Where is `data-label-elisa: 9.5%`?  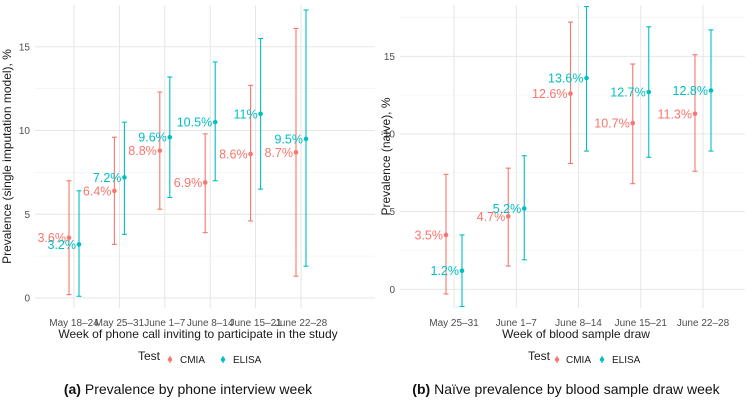
data-label-elisa: 9.5% is located at coordinates (289, 139).